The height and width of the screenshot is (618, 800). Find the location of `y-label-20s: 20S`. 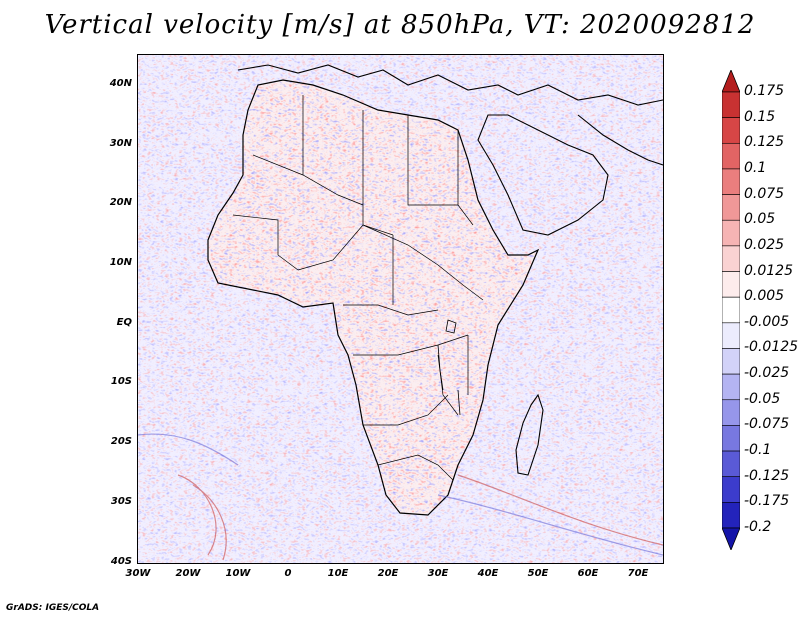

y-label-20s: 20S is located at coordinates (121, 441).